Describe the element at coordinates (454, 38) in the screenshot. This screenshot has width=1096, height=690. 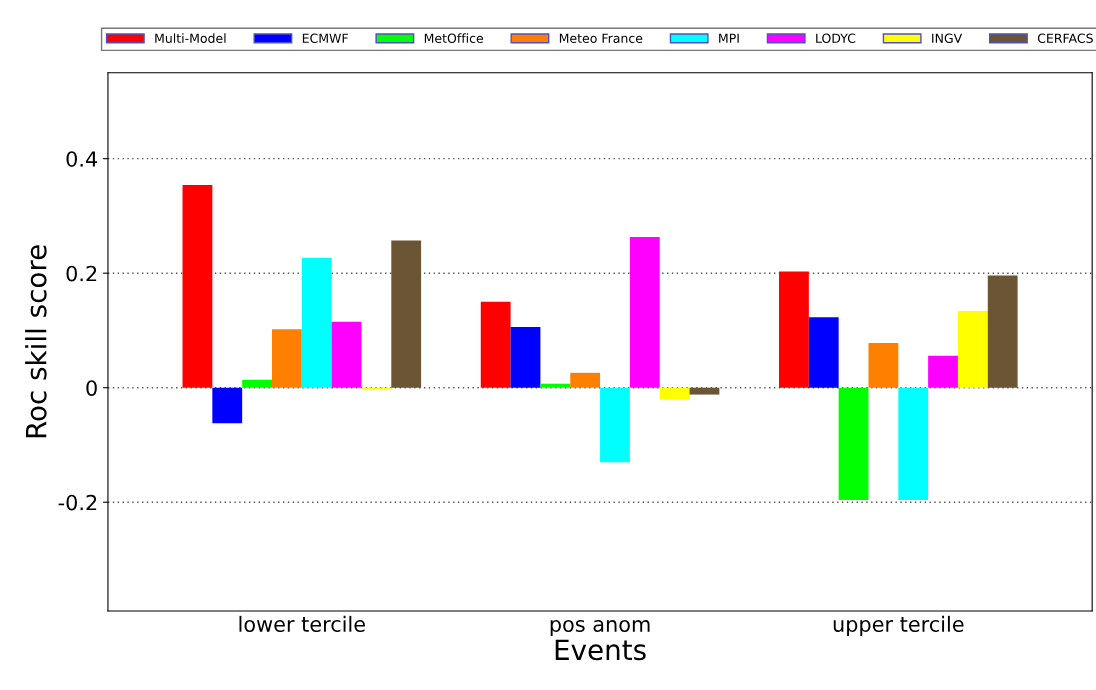
I see `legend-label: MetOffice` at that location.